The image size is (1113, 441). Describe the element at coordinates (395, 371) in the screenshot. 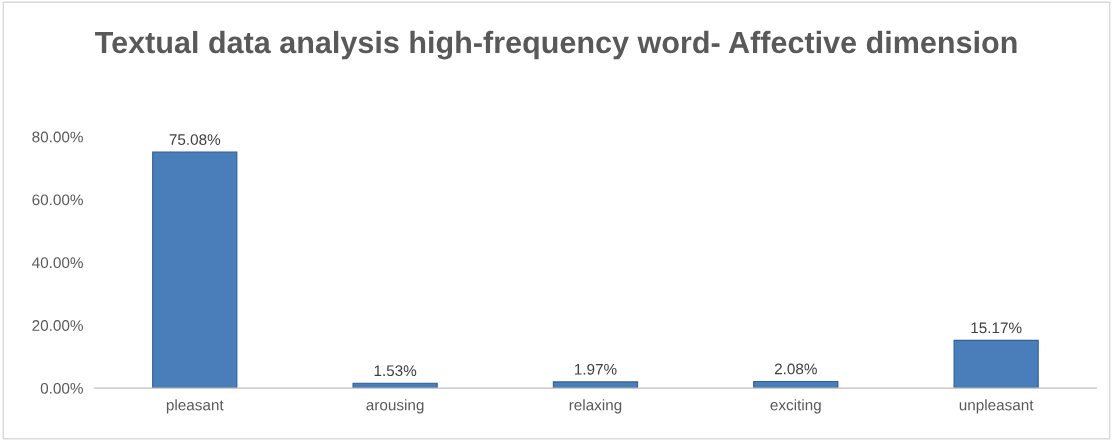

I see `data-label: 1.53%` at that location.